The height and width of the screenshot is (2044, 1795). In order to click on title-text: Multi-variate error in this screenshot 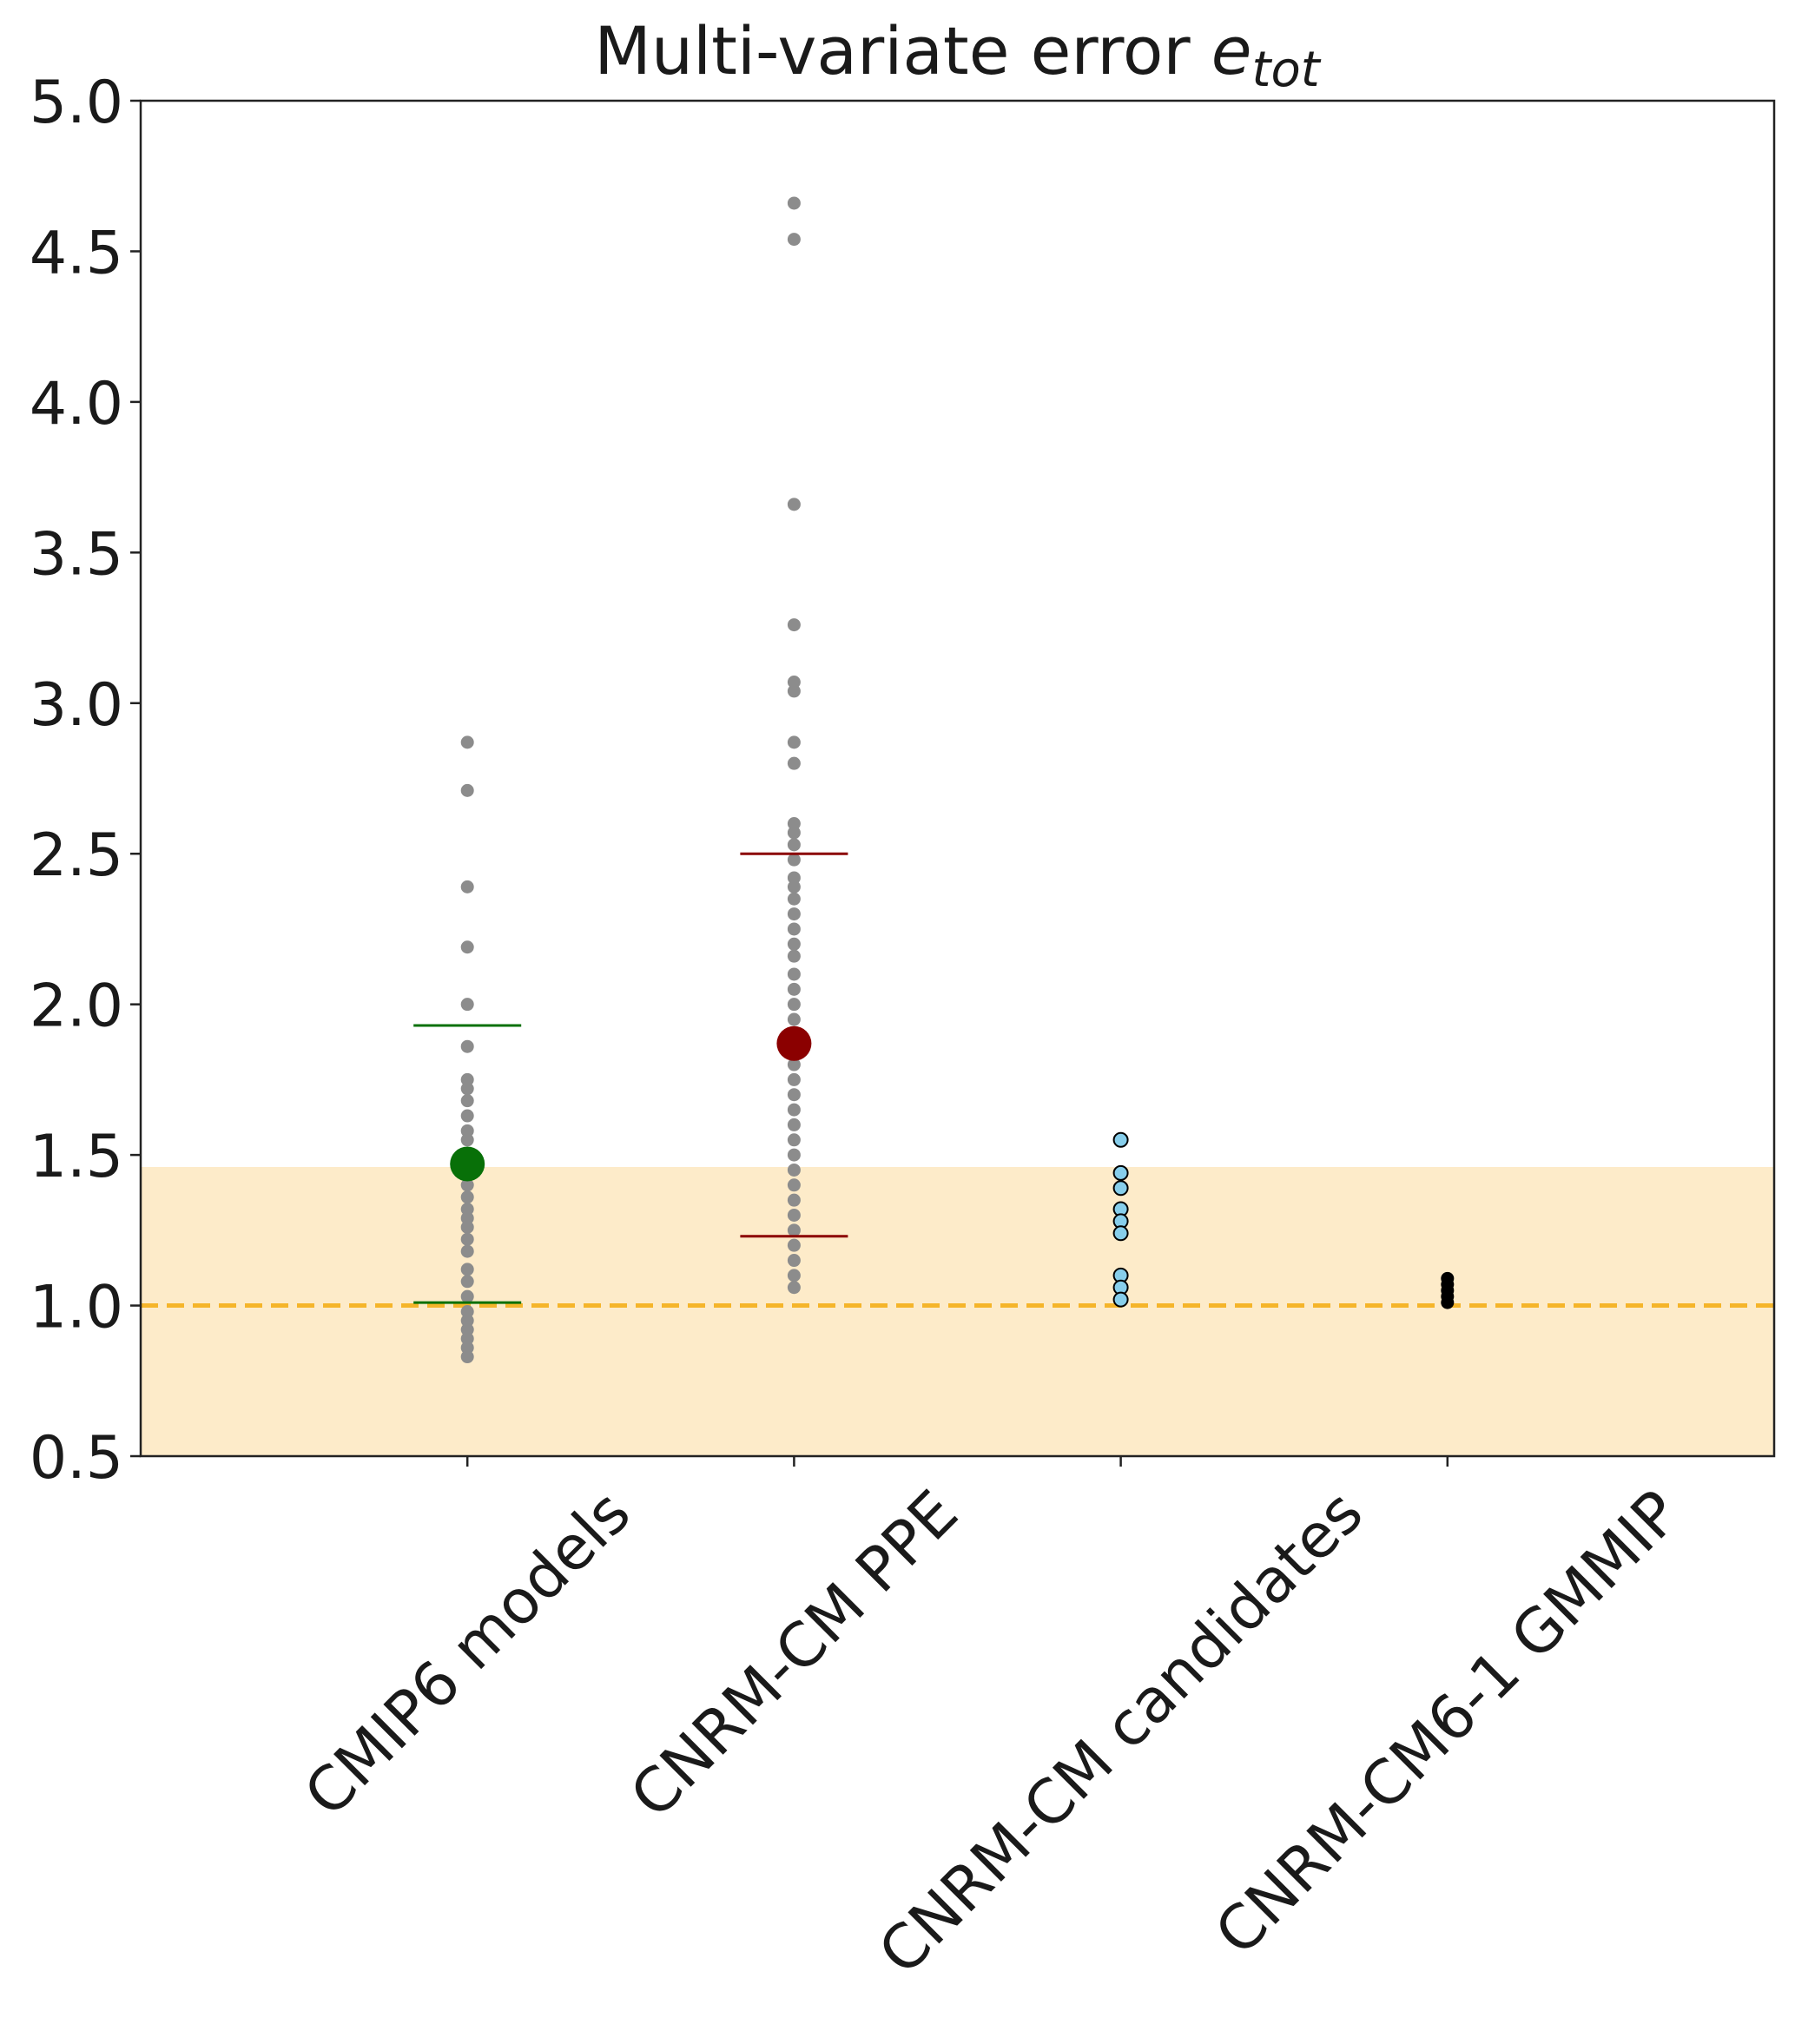, I will do `click(903, 50)`.